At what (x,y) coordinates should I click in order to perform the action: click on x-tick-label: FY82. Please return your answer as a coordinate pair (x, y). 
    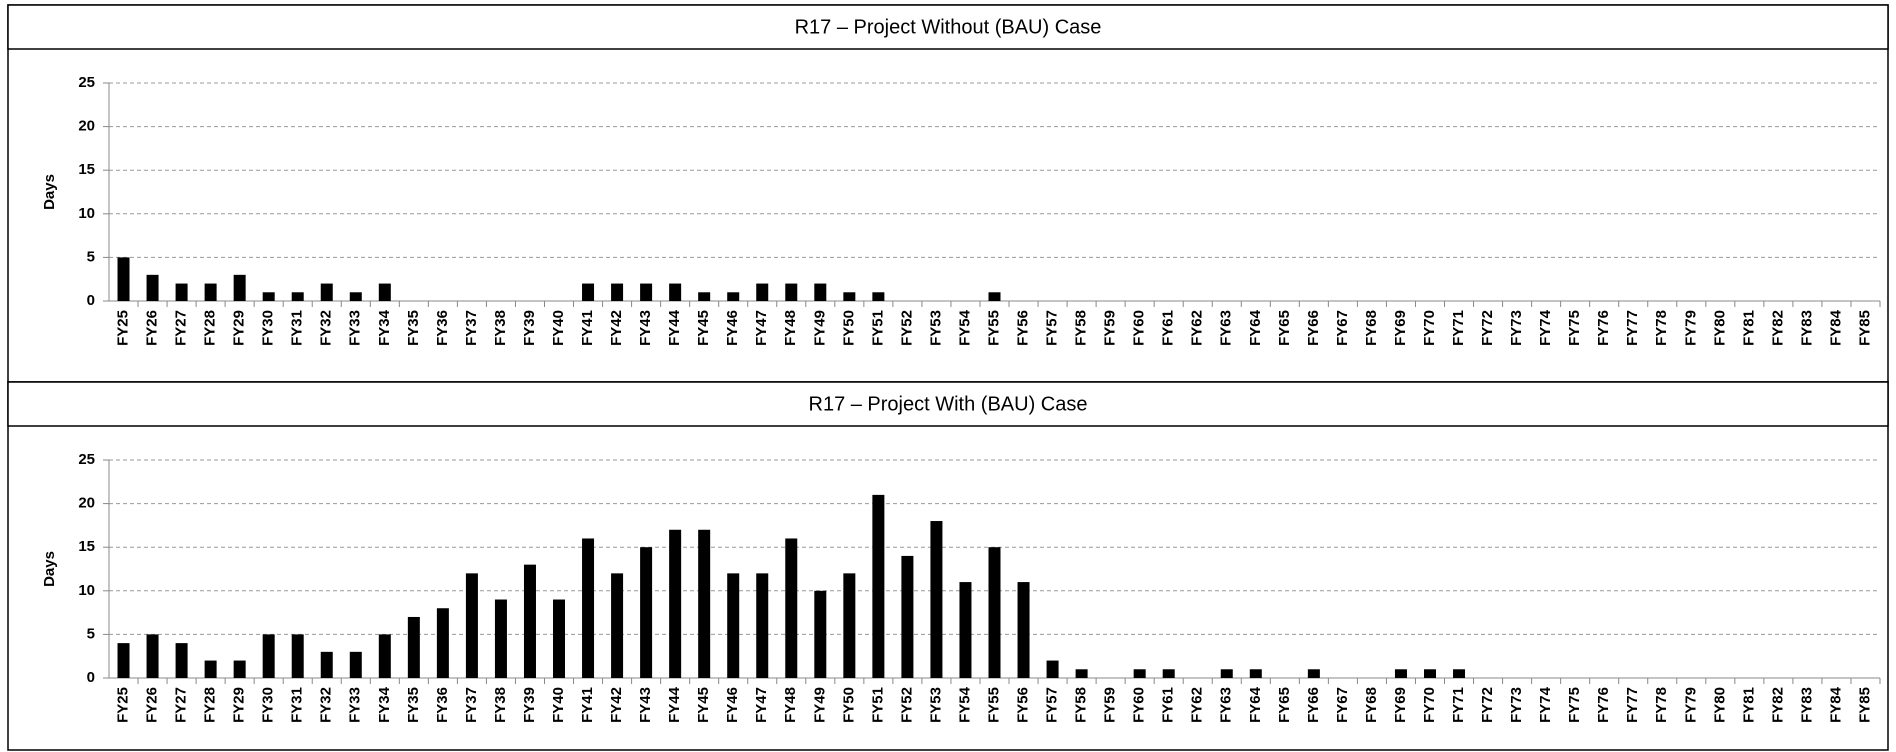
    Looking at the image, I should click on (1777, 705).